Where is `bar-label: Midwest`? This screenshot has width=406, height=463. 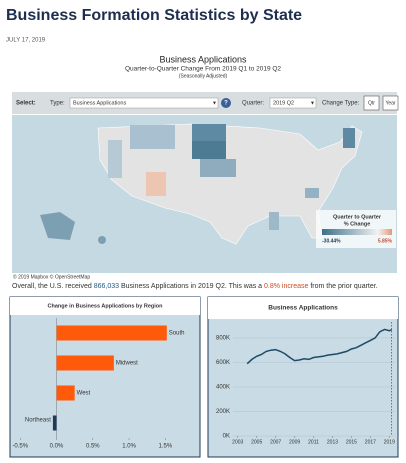
bar-label: Midwest is located at coordinates (127, 364).